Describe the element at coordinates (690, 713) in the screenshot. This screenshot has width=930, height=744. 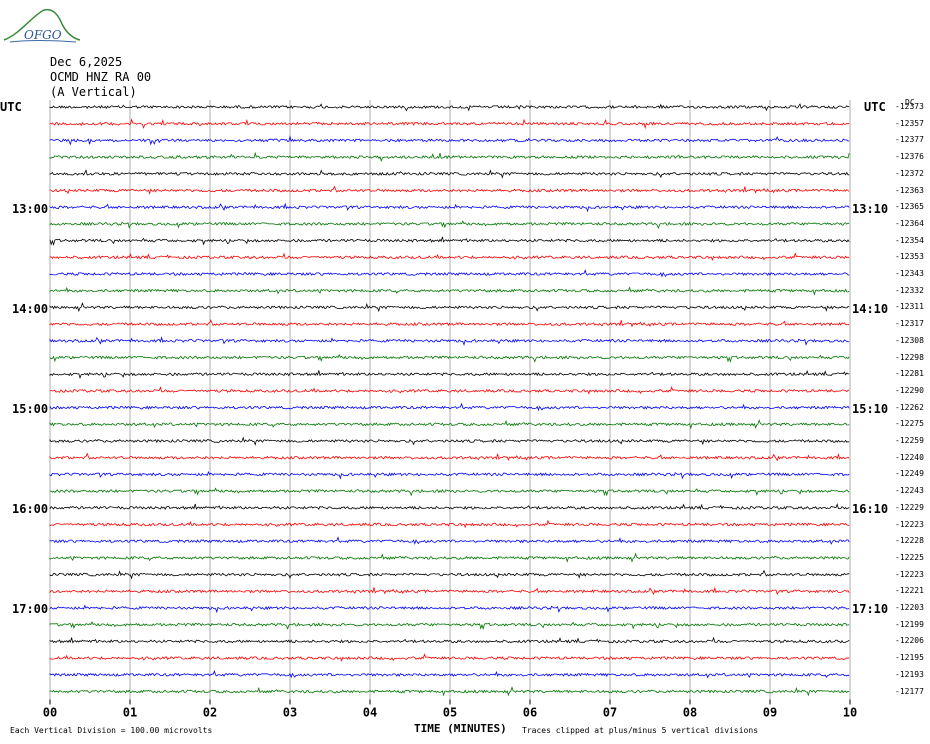
I see `x-tick-label: 08` at that location.